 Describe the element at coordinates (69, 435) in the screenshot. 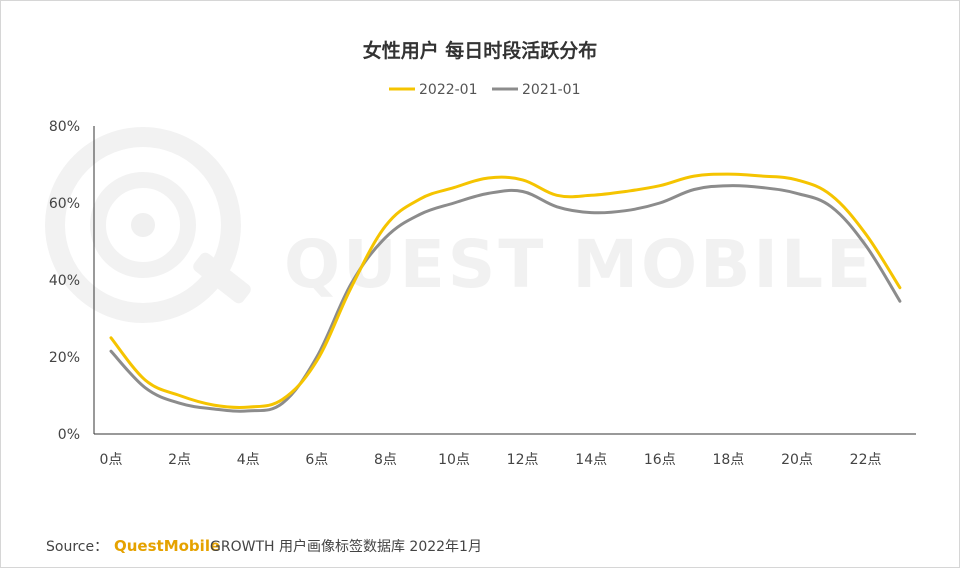

I see `y-tick-label: 0%` at that location.